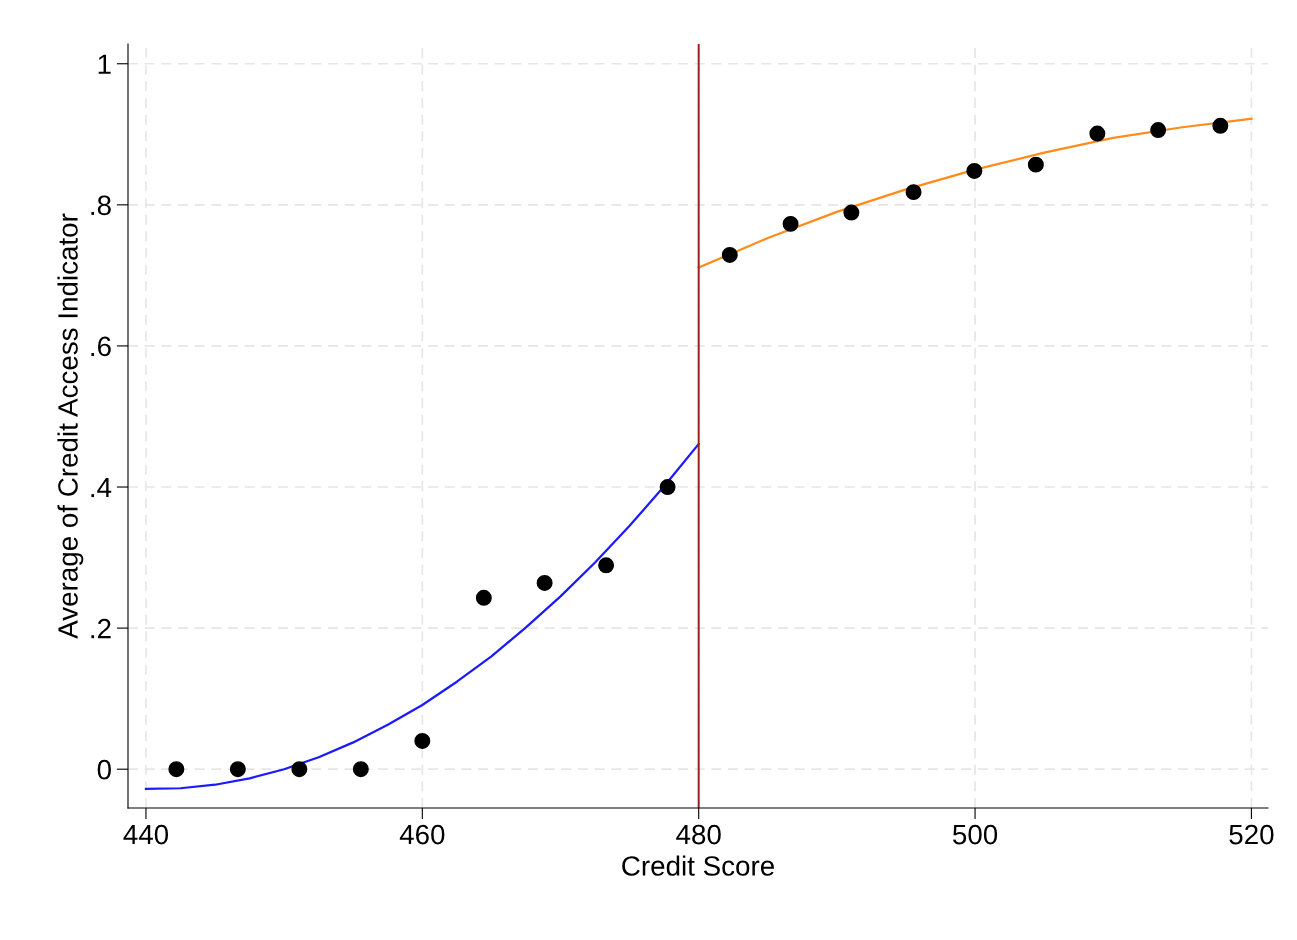 The height and width of the screenshot is (940, 1297). Describe the element at coordinates (101, 487) in the screenshot. I see `y-tick-label: .4` at that location.